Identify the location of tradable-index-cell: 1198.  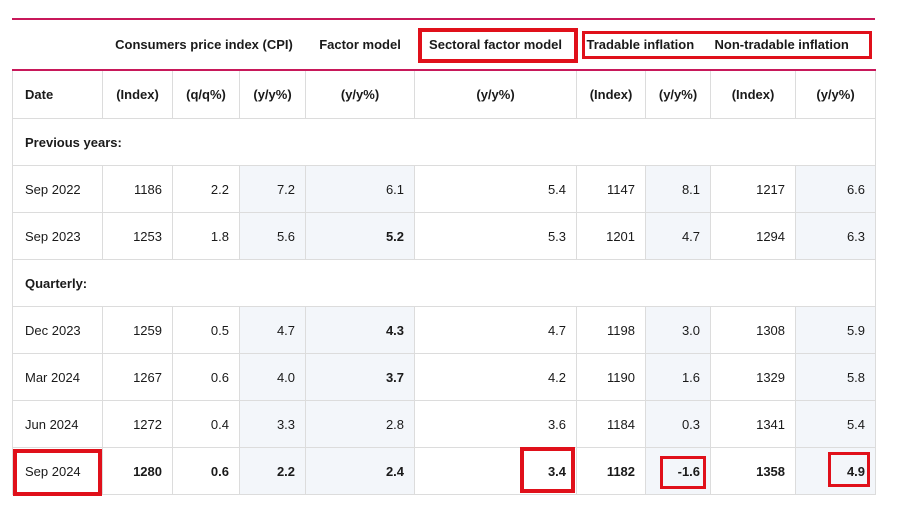
(611, 330).